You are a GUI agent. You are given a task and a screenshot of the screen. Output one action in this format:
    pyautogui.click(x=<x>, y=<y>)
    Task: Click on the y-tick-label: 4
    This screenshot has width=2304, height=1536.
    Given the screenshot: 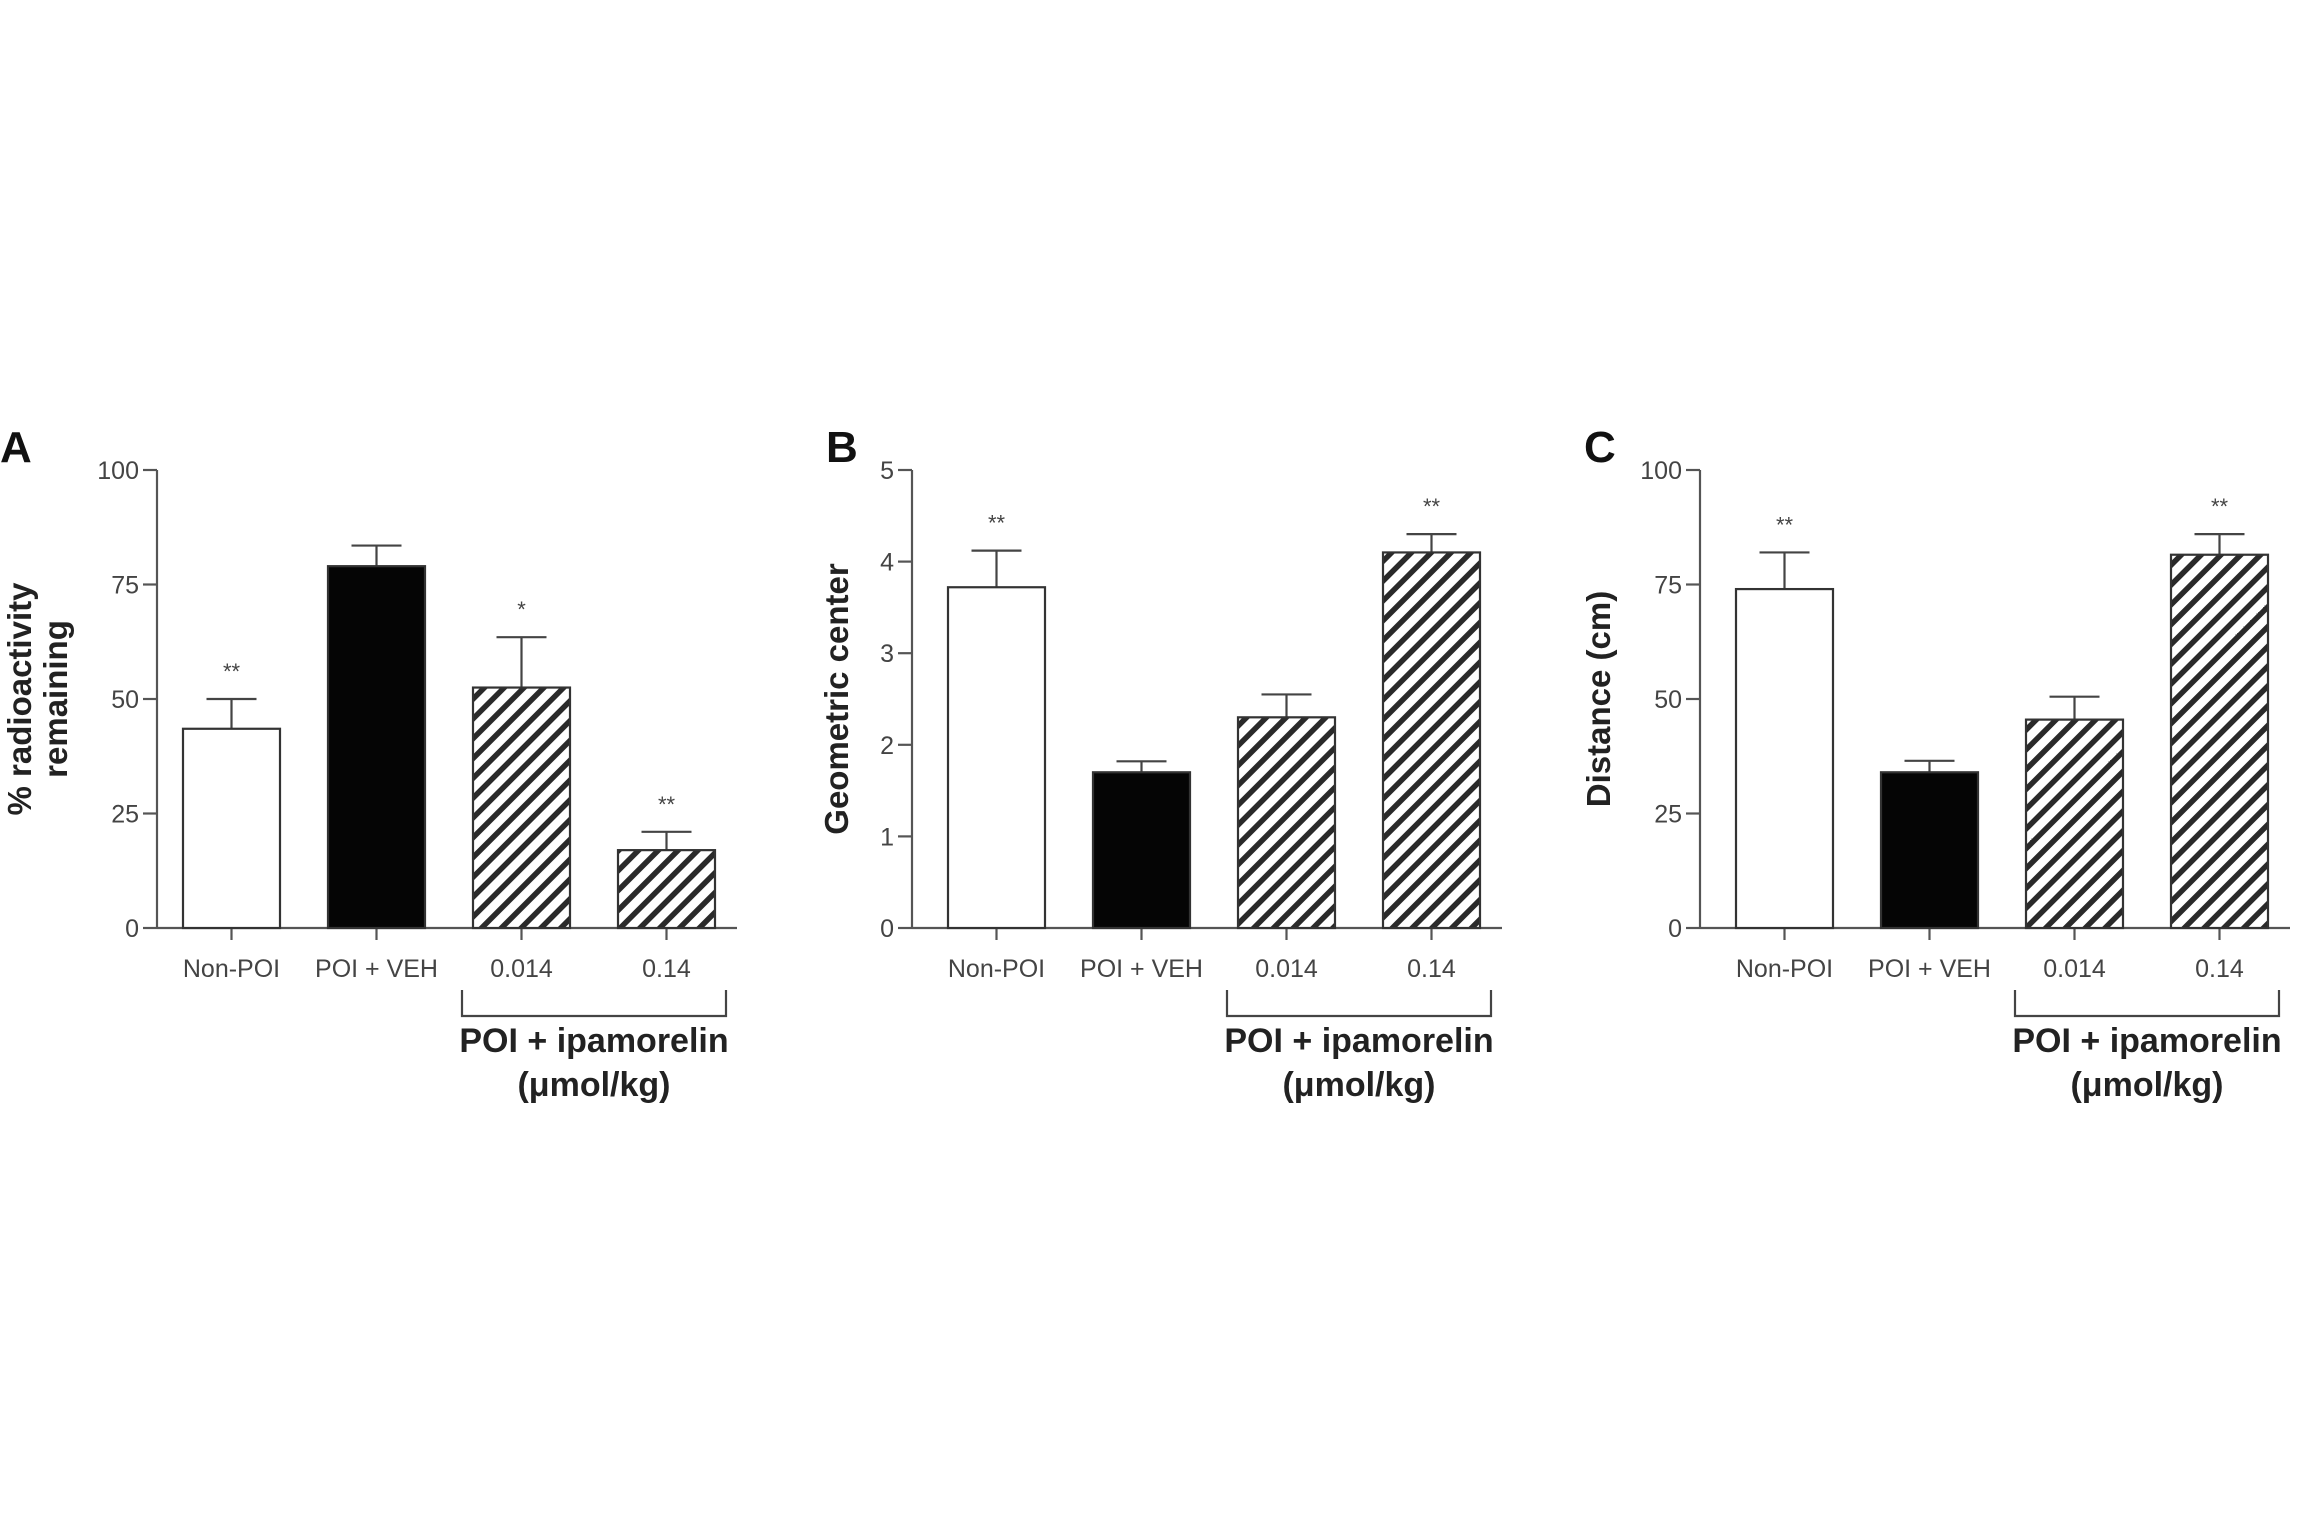 What is the action you would take?
    pyautogui.click(x=887, y=563)
    